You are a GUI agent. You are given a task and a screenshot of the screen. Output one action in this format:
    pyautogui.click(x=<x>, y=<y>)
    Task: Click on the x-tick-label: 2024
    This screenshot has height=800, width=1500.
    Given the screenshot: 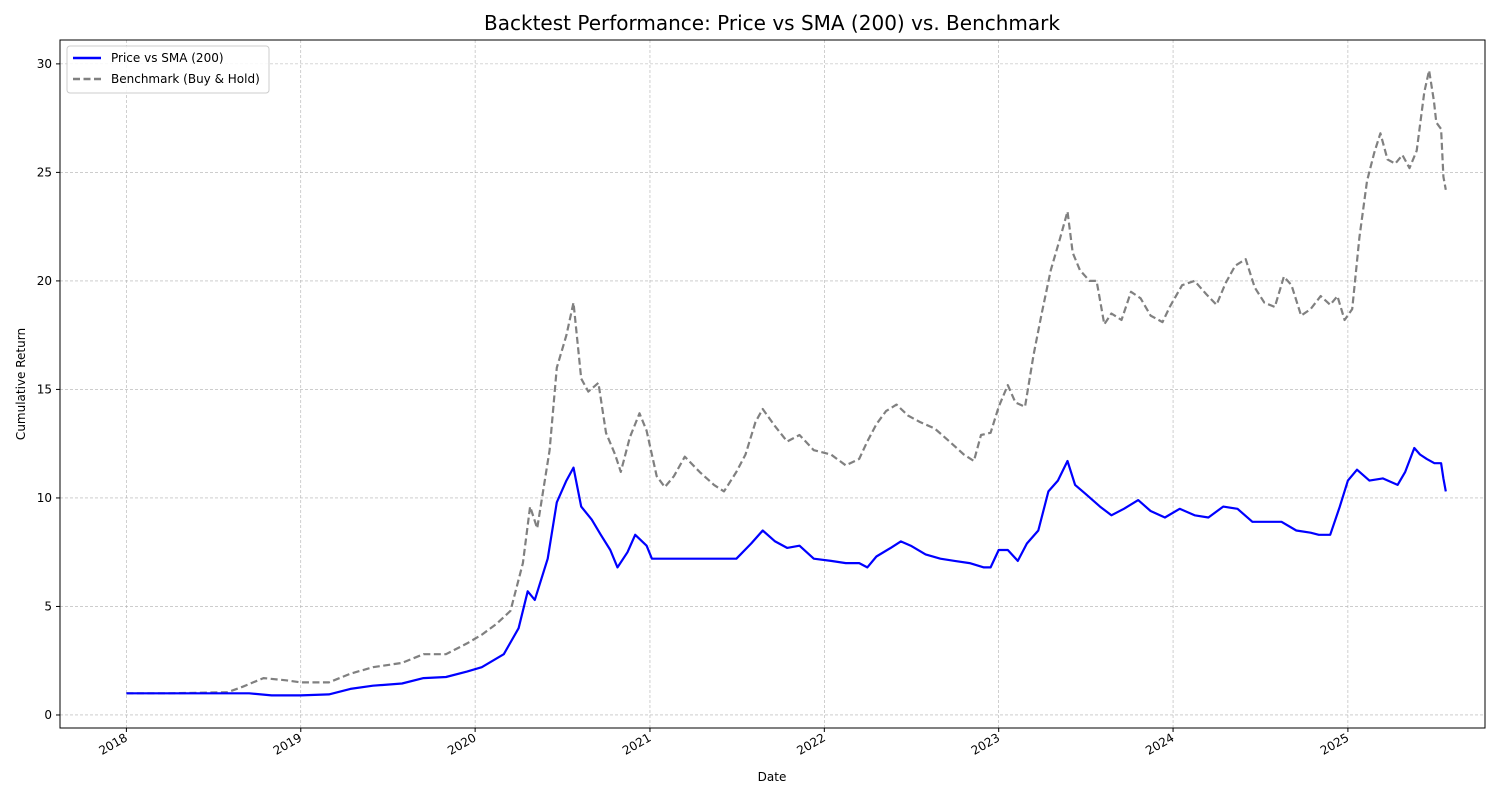 What is the action you would take?
    pyautogui.click(x=1159, y=743)
    